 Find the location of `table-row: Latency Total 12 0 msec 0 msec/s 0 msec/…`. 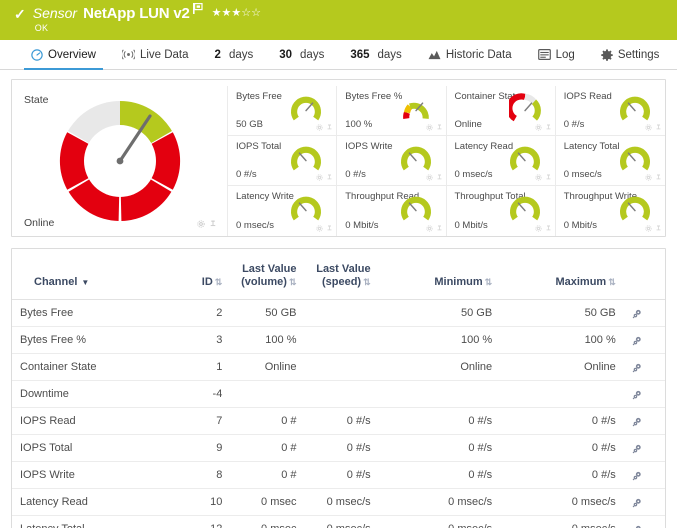

table-row: Latency Total 12 0 msec 0 msec/s 0 msec/… is located at coordinates (338, 521).